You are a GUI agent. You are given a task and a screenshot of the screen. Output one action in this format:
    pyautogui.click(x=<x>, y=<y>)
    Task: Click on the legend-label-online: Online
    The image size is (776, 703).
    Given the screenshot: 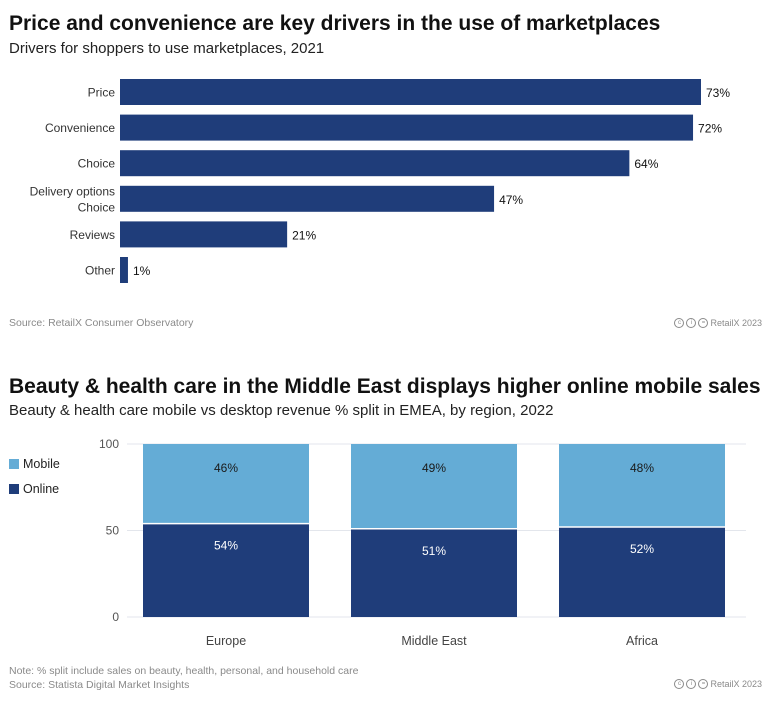 What is the action you would take?
    pyautogui.click(x=41, y=489)
    